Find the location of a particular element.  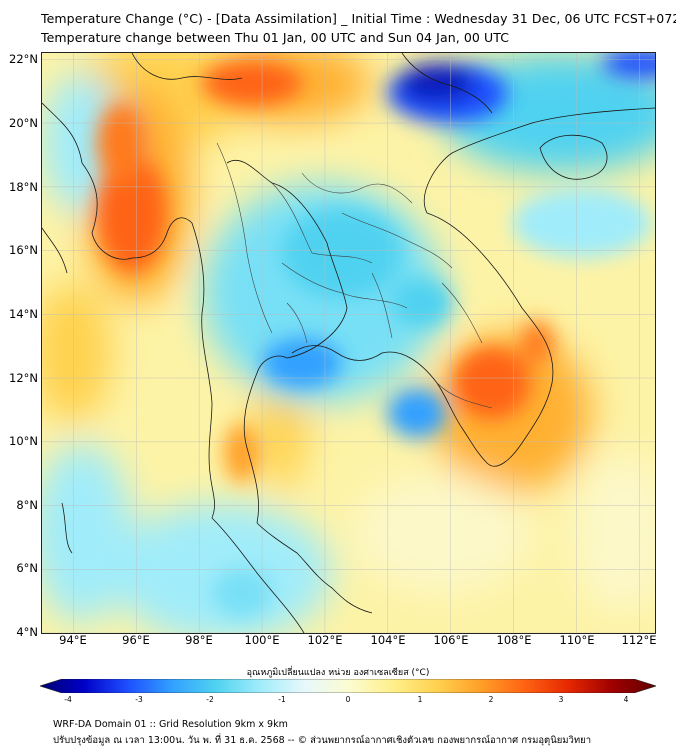

lat-tick-label: 14°N is located at coordinates (23, 314).